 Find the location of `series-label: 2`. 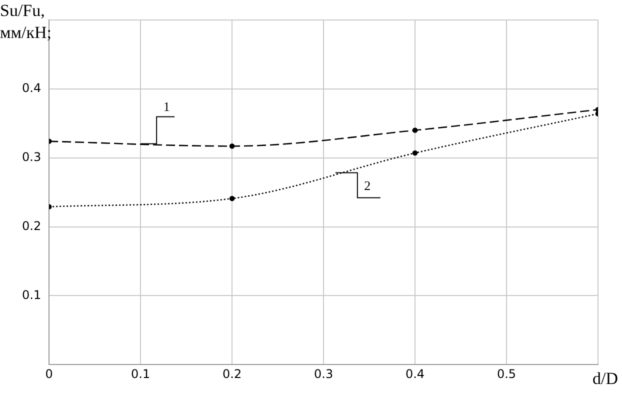

series-label: 2 is located at coordinates (367, 186).